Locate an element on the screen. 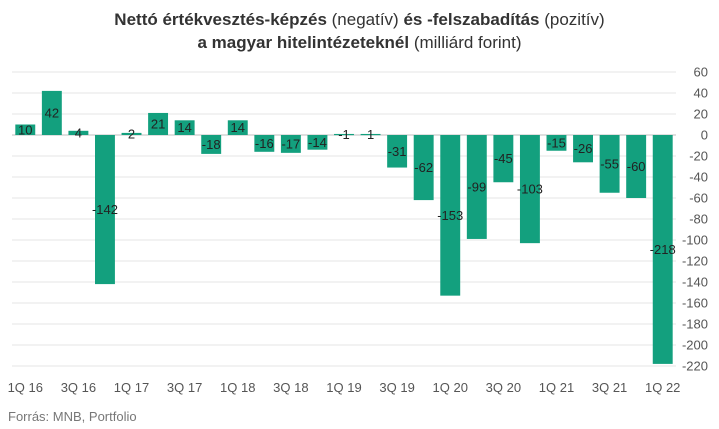  y-tick-label: -40 is located at coordinates (698, 177).